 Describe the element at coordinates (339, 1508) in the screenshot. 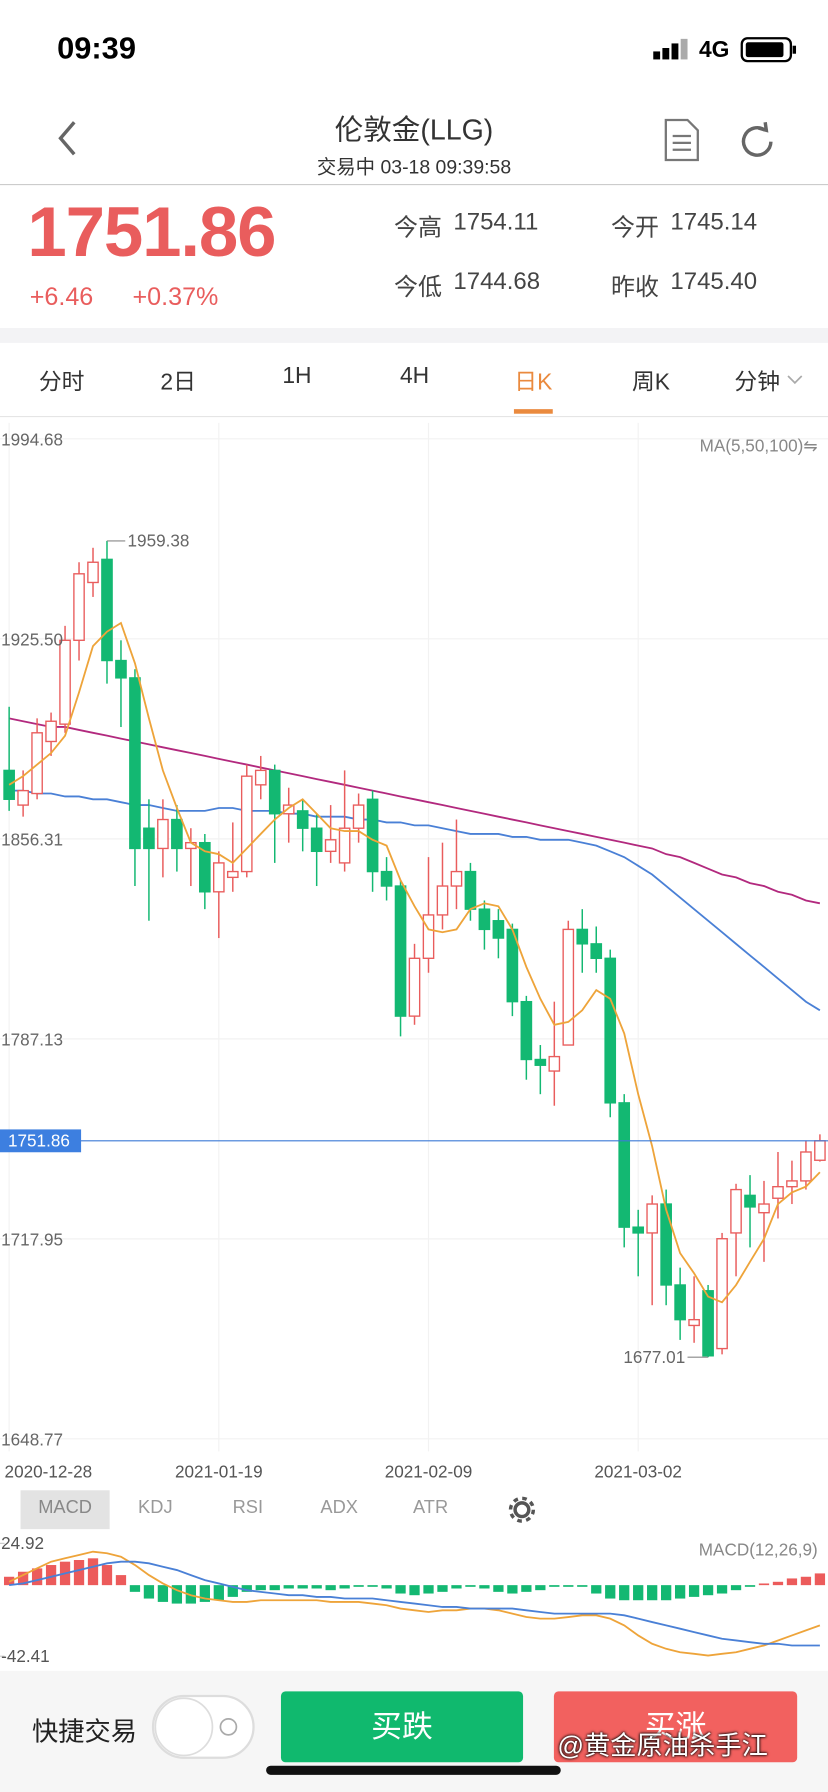

I see `indicator-tab: ADX` at that location.